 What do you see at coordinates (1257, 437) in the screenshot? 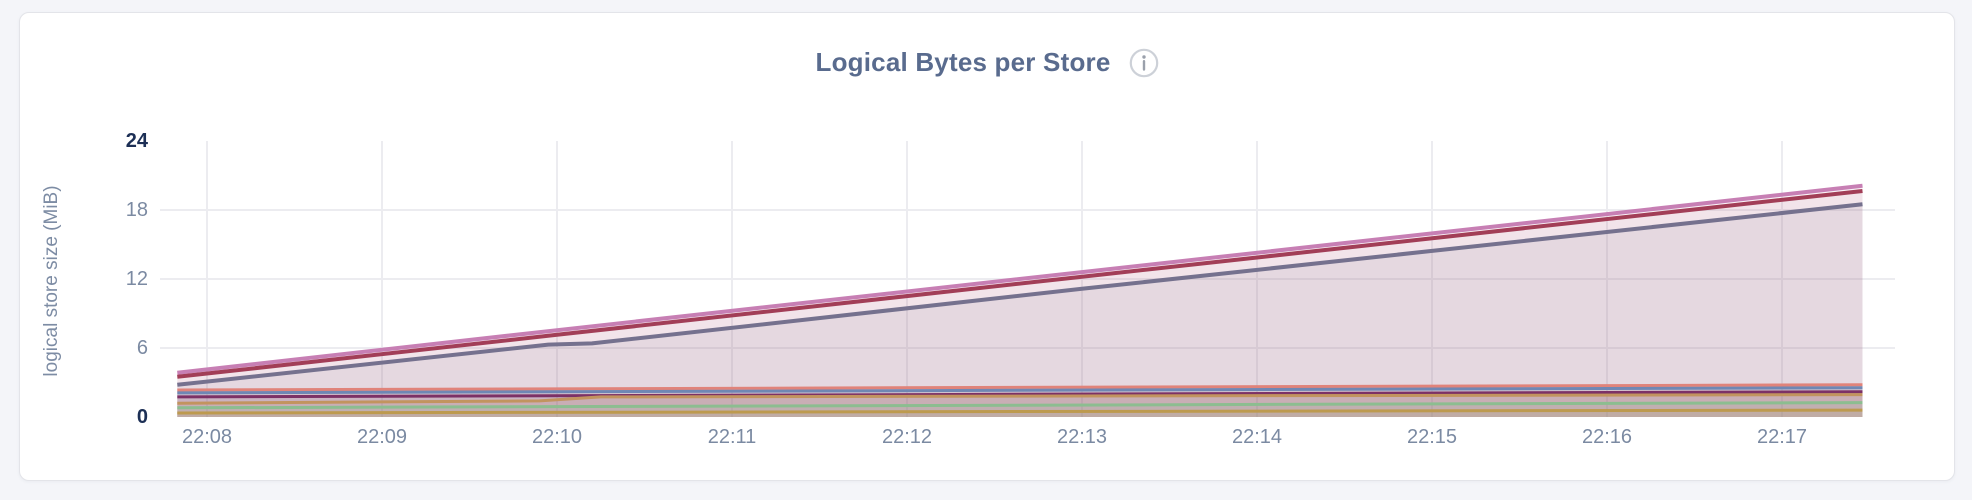
I see `x-tick-label: 22:14` at bounding box center [1257, 437].